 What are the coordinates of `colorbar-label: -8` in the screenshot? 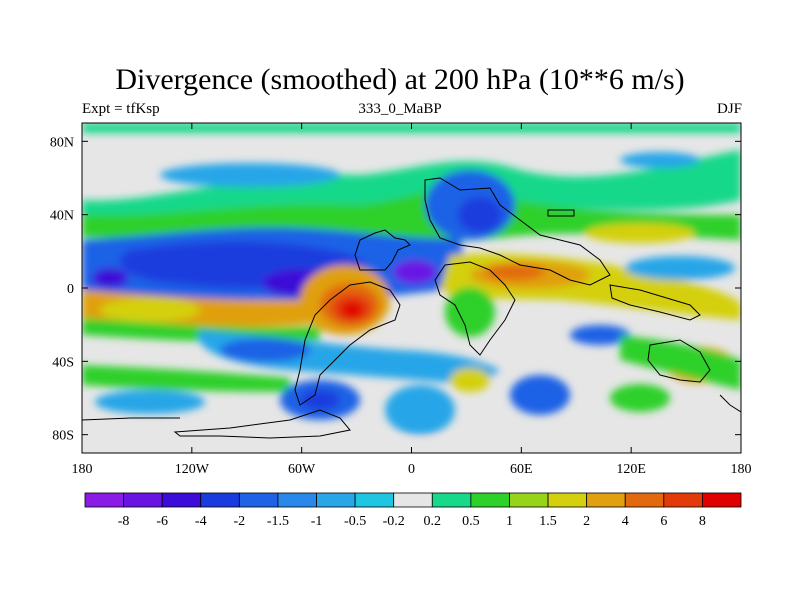 It's located at (124, 521).